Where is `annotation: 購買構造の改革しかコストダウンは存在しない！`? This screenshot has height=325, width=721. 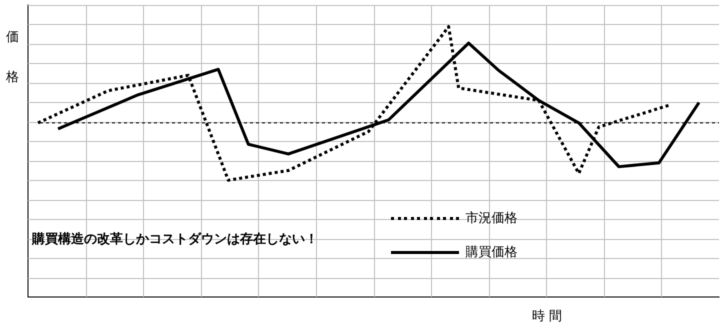 annotation: 購買構造の改革しかコストダウンは存在しない！ is located at coordinates (175, 239).